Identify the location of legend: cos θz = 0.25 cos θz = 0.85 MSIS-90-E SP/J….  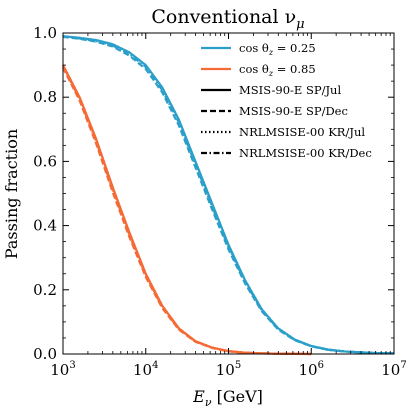
(286, 100).